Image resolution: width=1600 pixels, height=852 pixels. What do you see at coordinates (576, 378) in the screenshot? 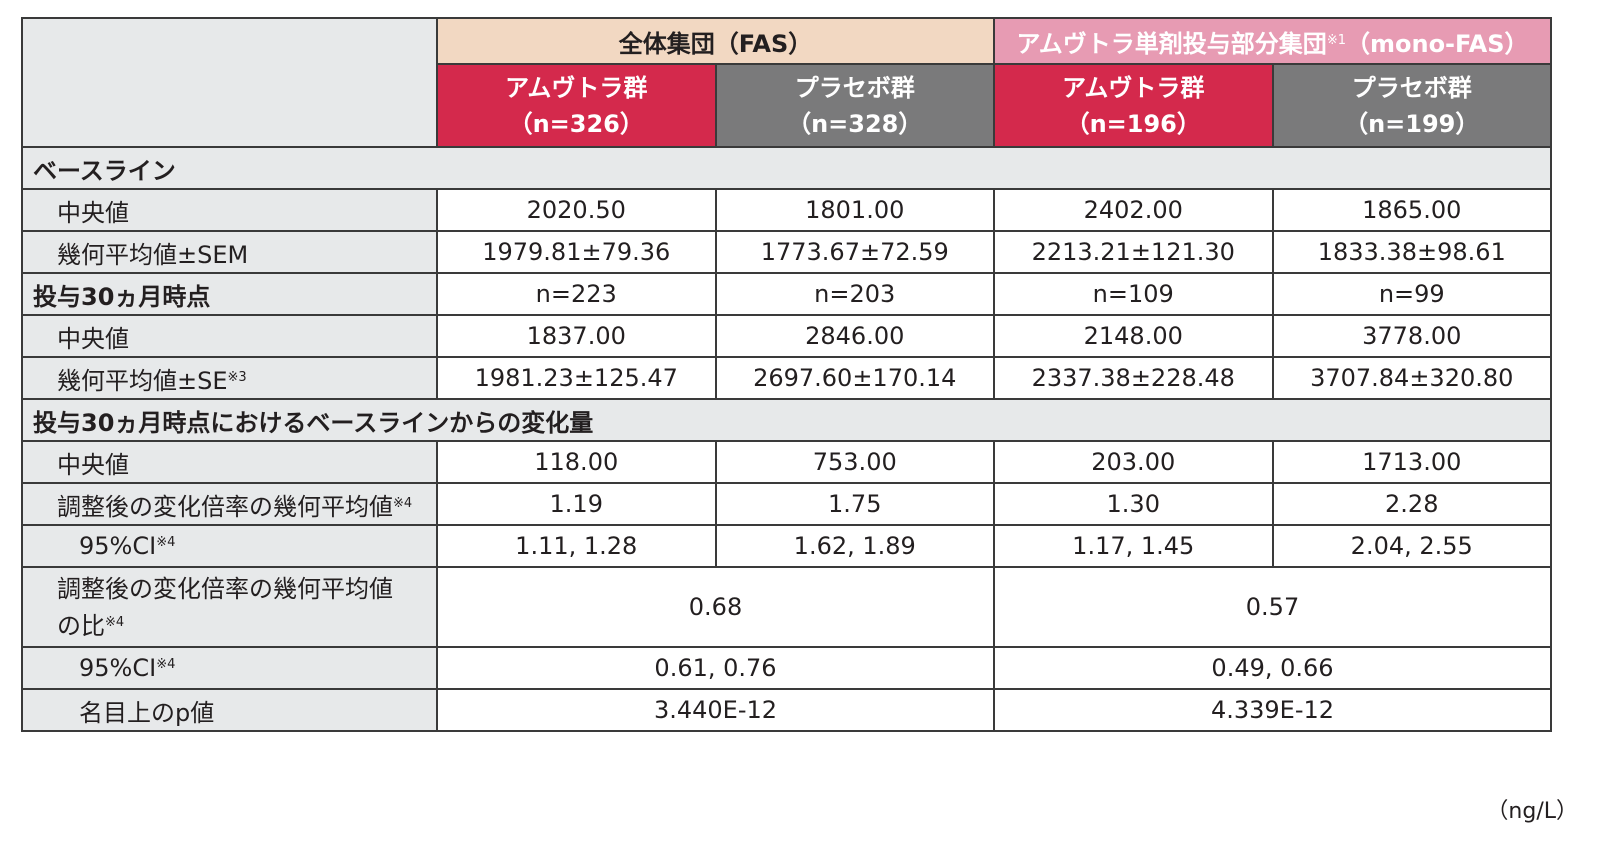
I see `table-cell: 1981.23±125.47` at bounding box center [576, 378].